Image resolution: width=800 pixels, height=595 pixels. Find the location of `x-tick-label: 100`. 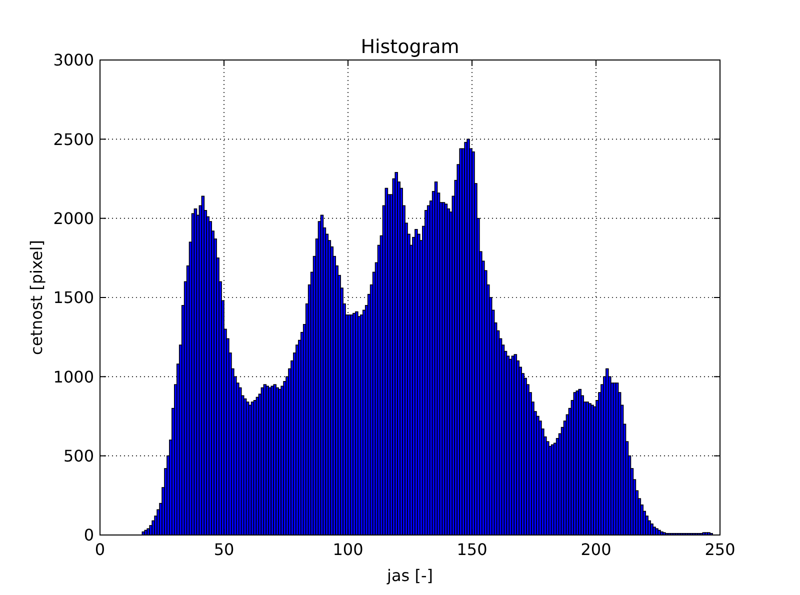

x-tick-label: 100 is located at coordinates (348, 549).